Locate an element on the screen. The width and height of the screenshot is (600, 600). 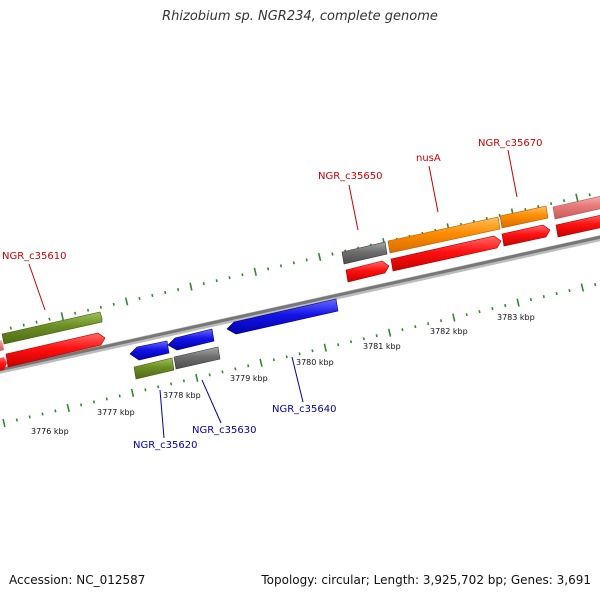
gene-blue-c35640 is located at coordinates (282, 316).